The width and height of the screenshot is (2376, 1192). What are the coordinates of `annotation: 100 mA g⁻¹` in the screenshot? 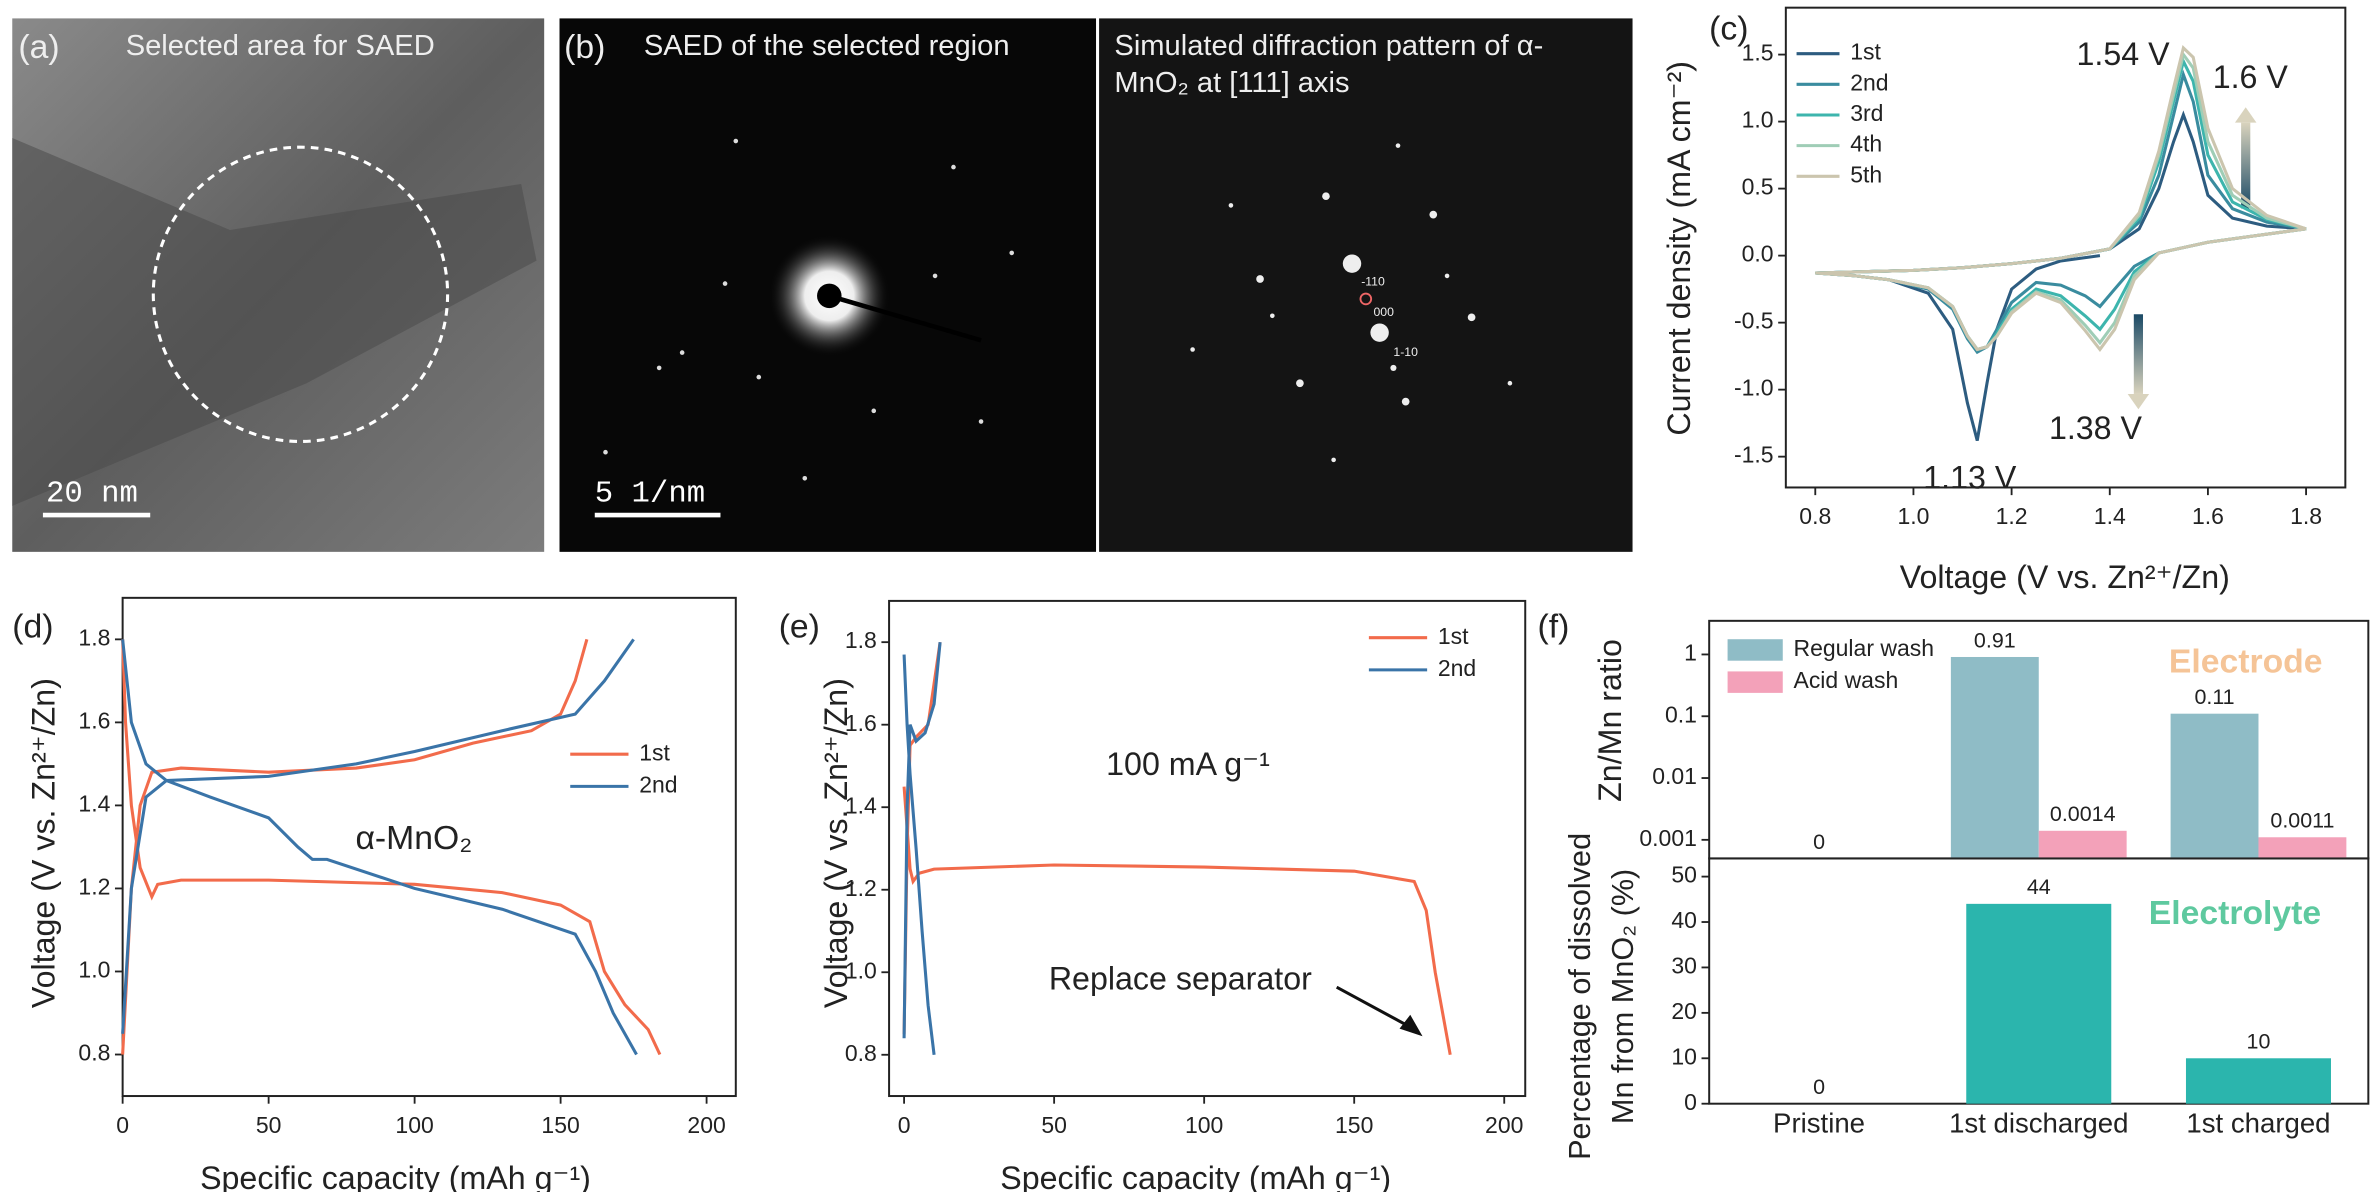 It's located at (1188, 764).